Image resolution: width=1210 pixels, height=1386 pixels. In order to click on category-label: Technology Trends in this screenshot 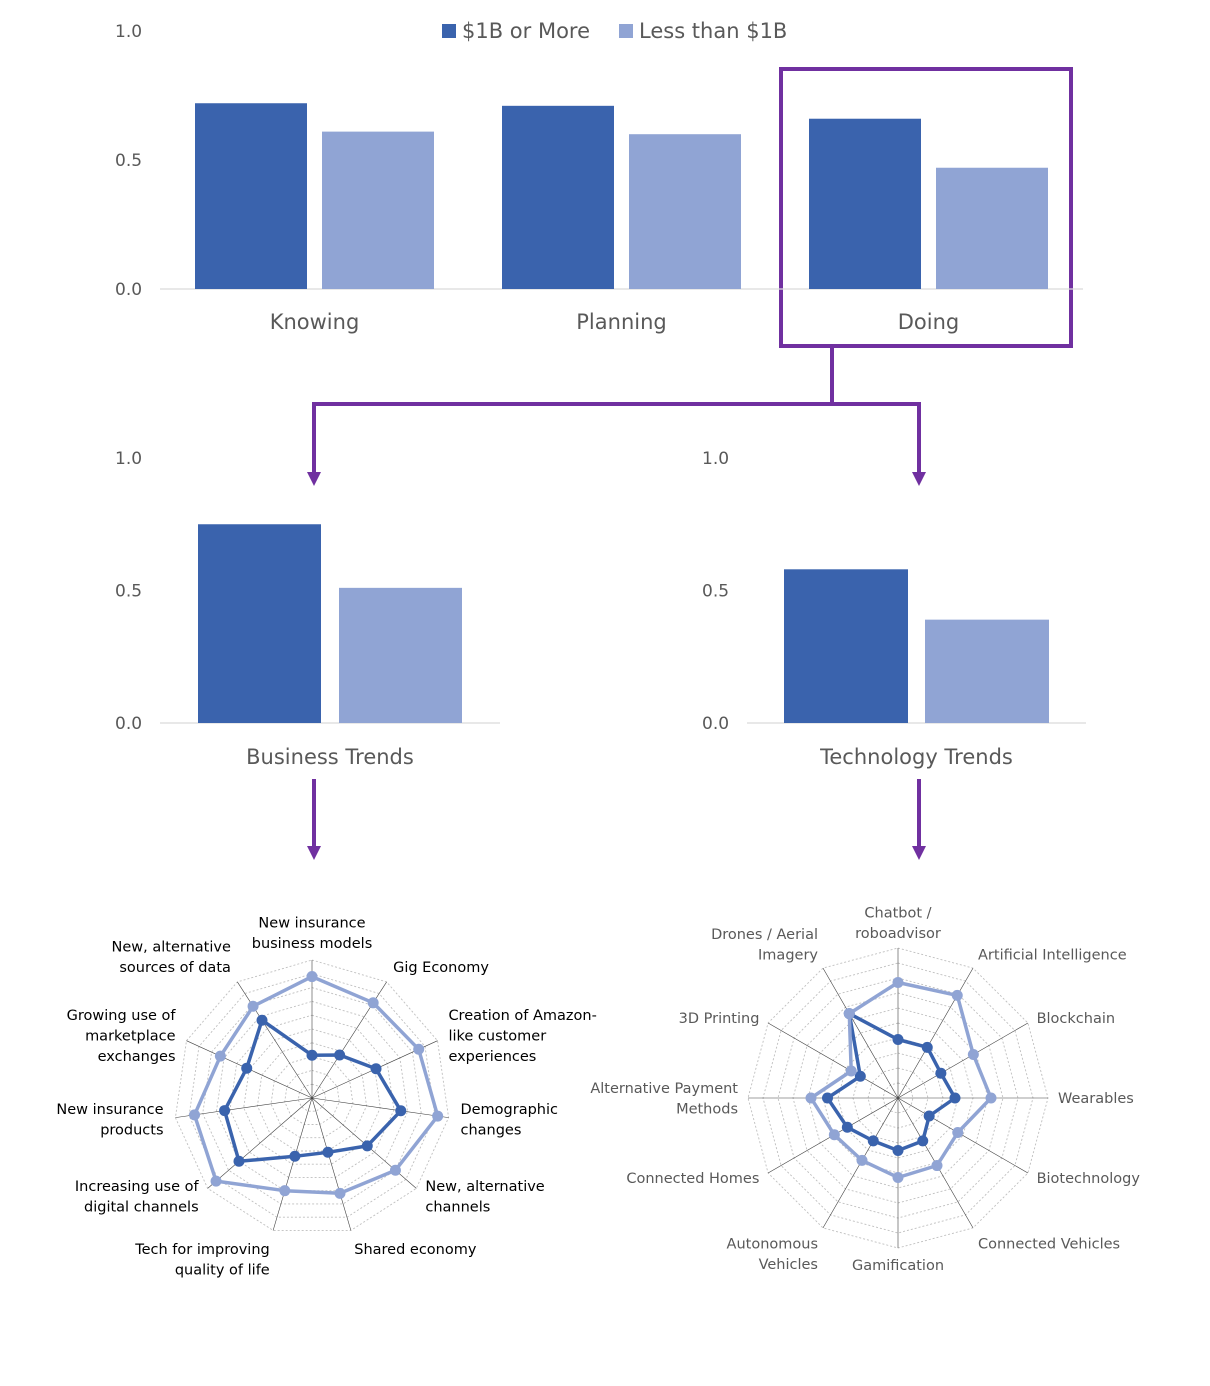, I will do `click(916, 757)`.